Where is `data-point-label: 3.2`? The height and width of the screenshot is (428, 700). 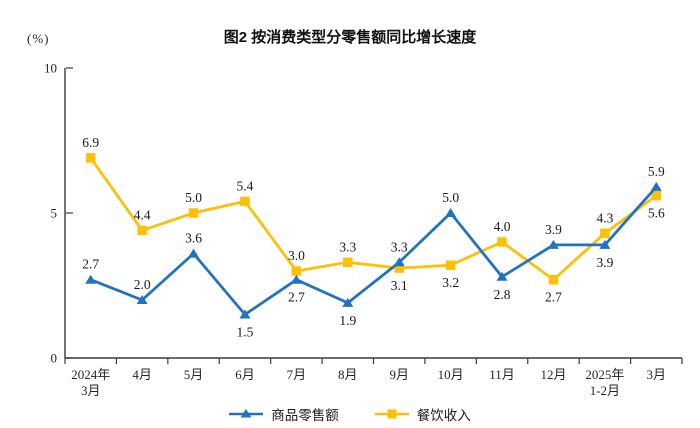 data-point-label: 3.2 is located at coordinates (450, 282).